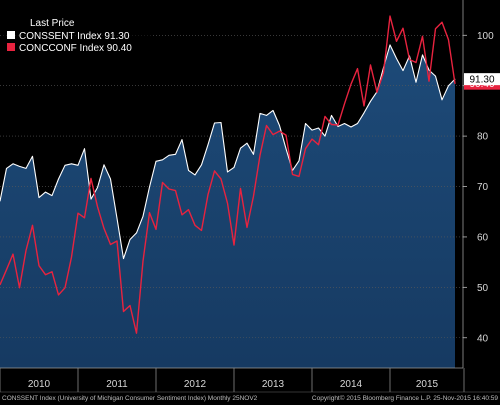 The width and height of the screenshot is (500, 405). What do you see at coordinates (273, 384) in the screenshot?
I see `x-tick-label: 2013` at bounding box center [273, 384].